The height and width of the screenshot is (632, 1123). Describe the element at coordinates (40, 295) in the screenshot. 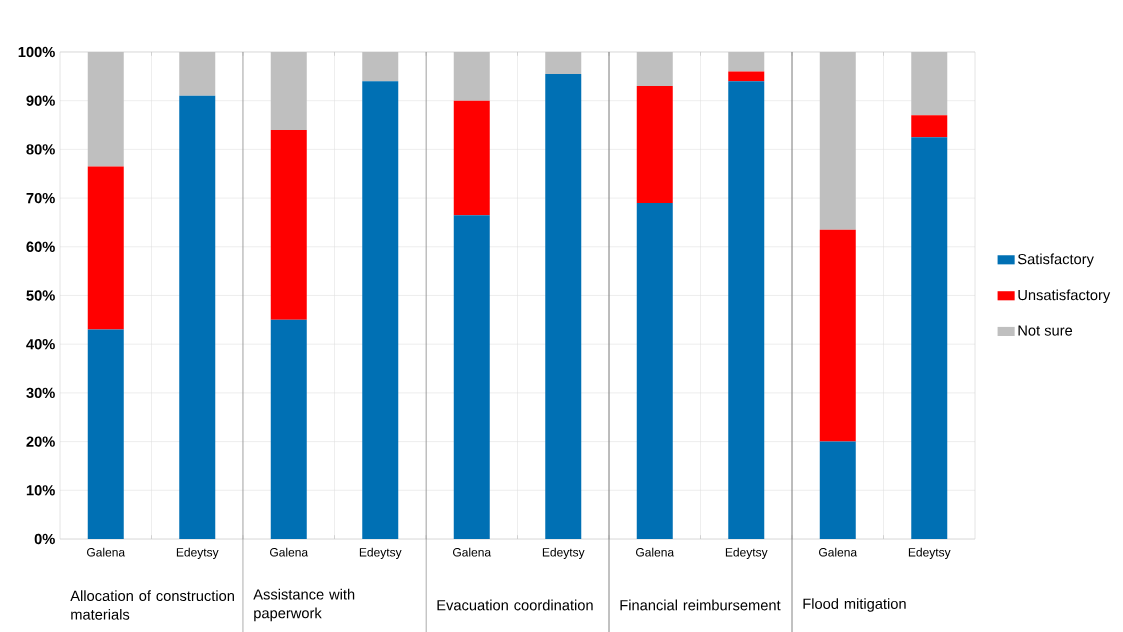

I see `y-tick-label: 50%` at that location.